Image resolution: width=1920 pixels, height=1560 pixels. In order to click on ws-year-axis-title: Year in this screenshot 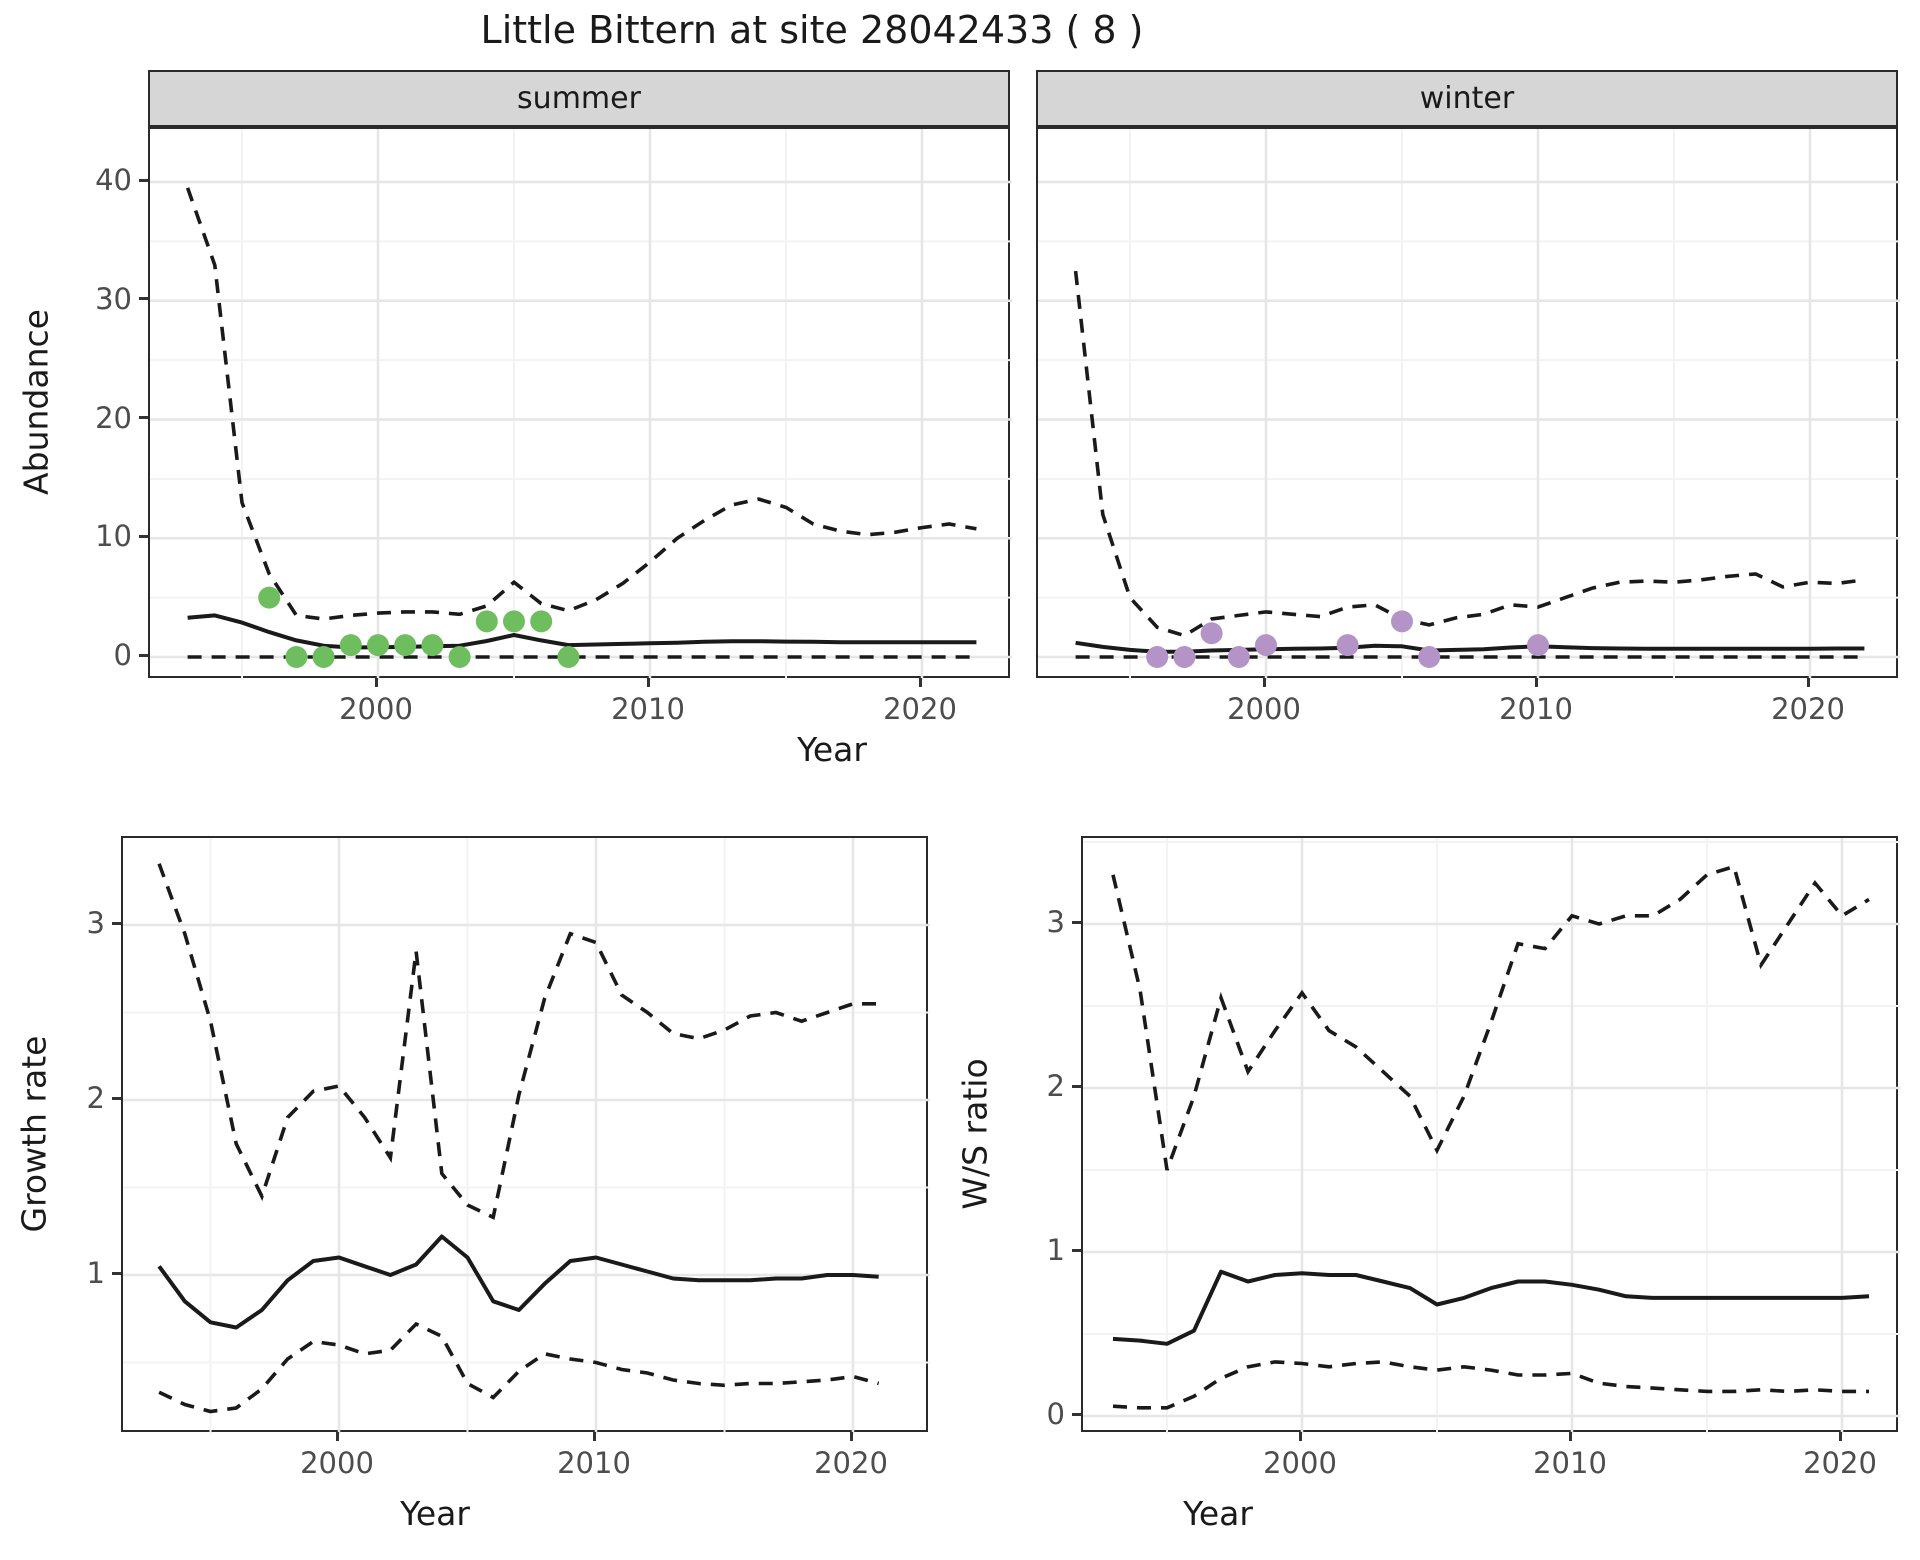, I will do `click(1218, 1513)`.